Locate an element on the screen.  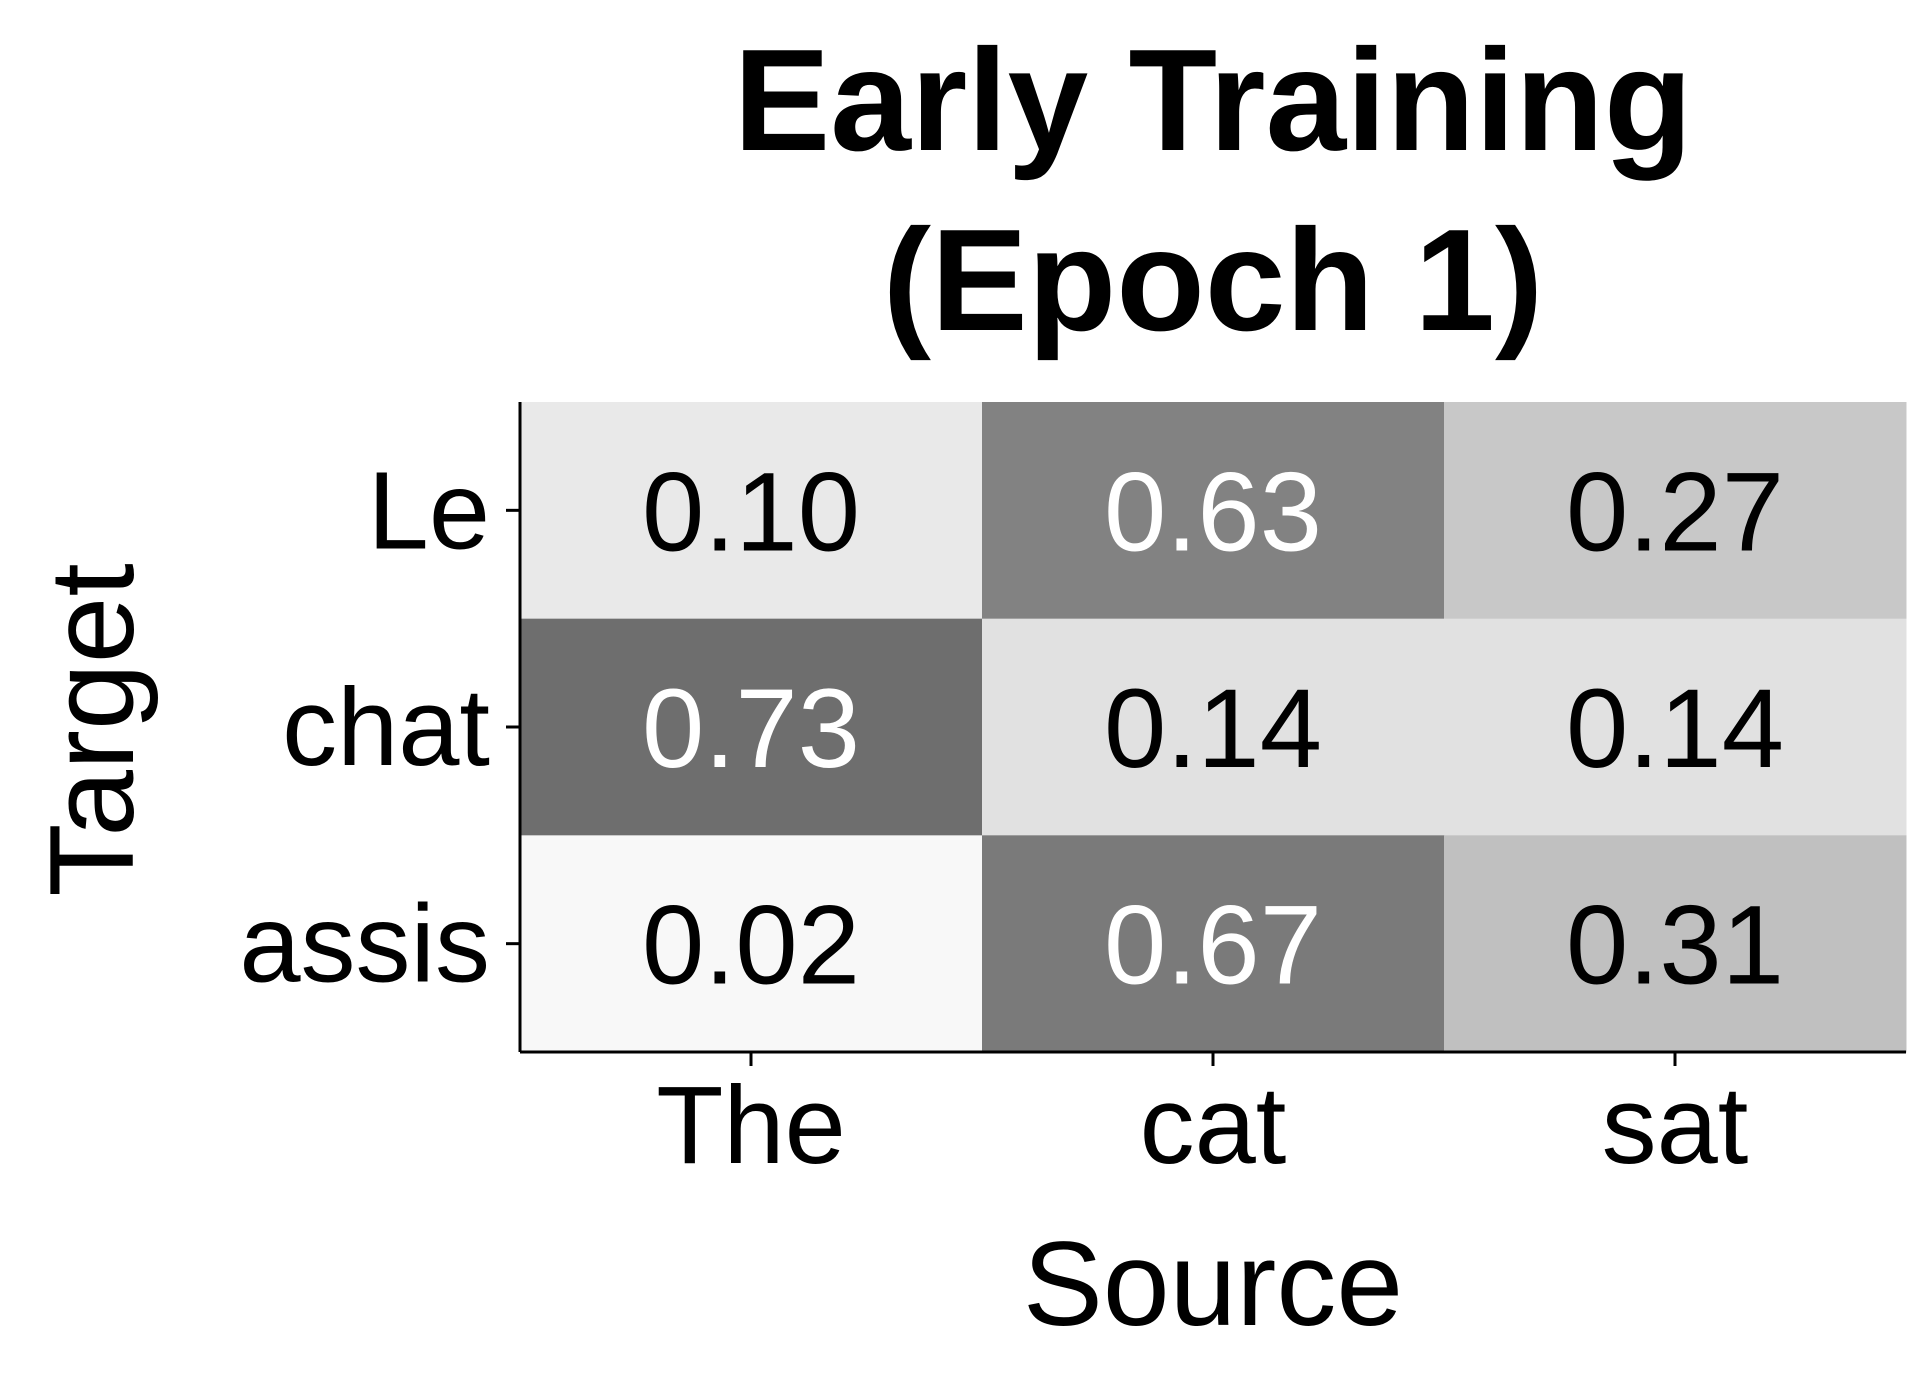
cell-value-label: 0.10 is located at coordinates (751, 511).